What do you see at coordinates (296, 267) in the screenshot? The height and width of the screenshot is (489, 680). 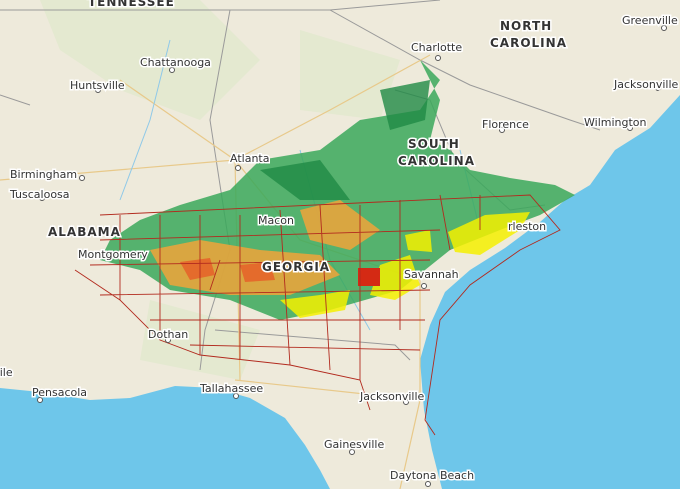 I see `state-label: GEORGIA` at bounding box center [296, 267].